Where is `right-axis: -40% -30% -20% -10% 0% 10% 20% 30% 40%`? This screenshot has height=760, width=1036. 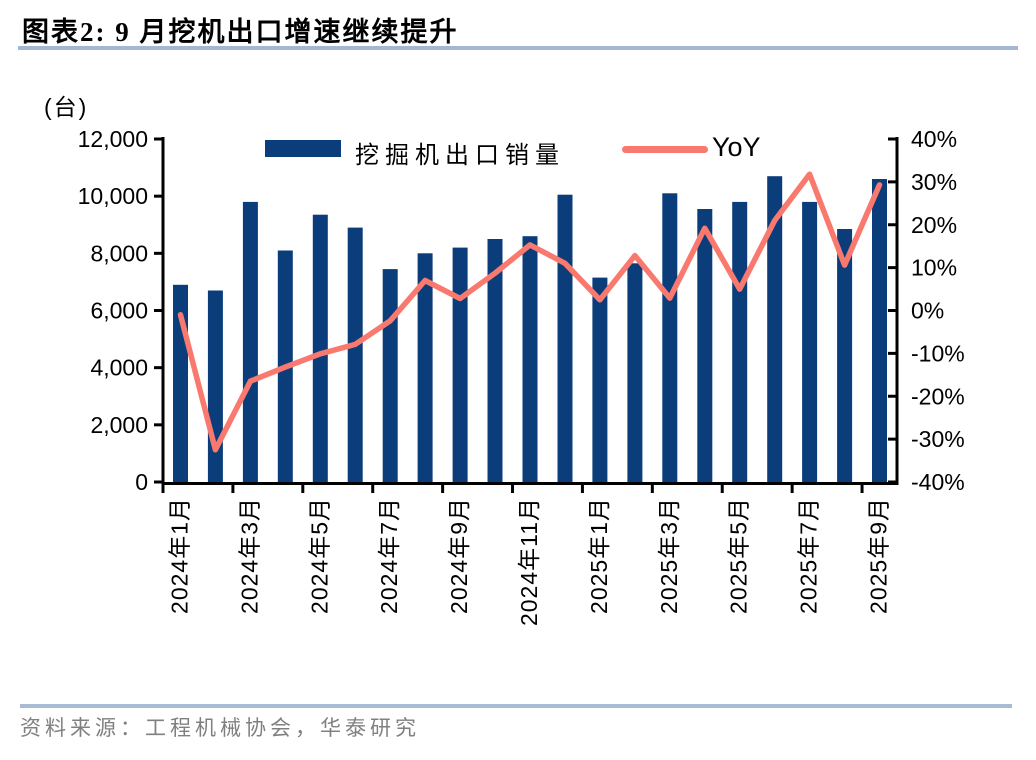
right-axis: -40% -30% -20% -10% 0% 10% 20% 30% 40% is located at coordinates (926, 310).